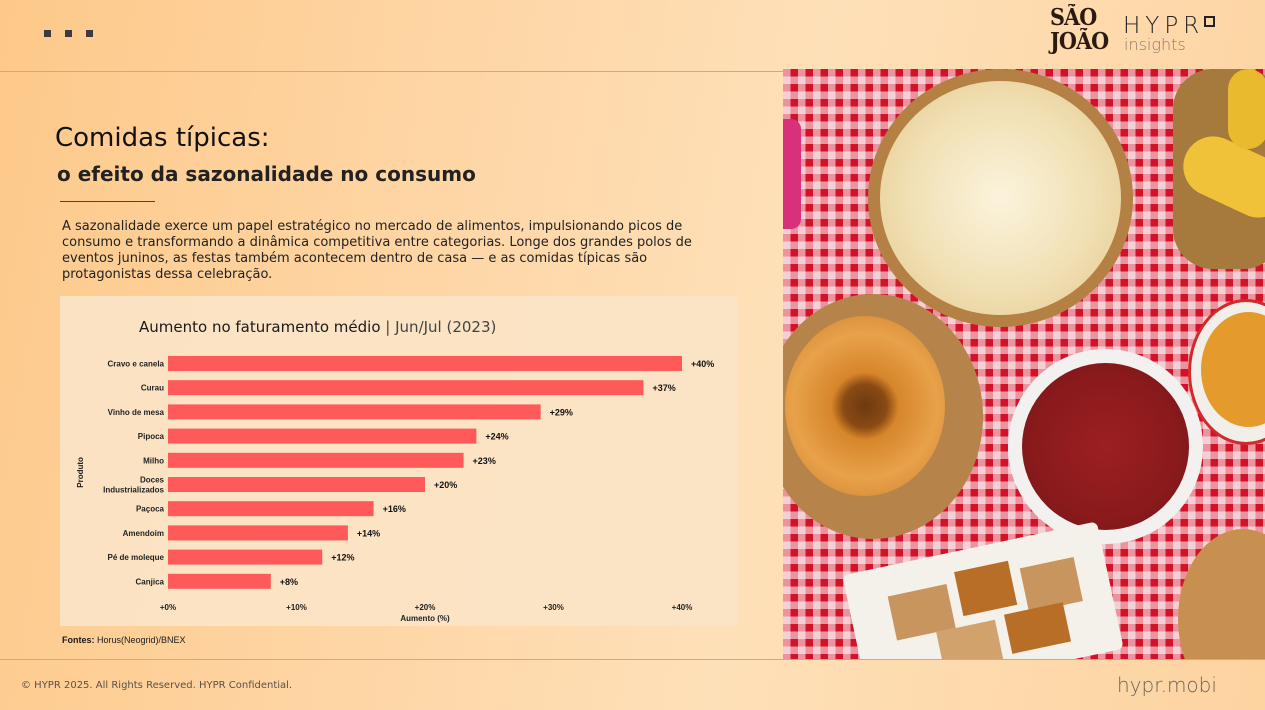 The image size is (1265, 710). I want to click on x-tick-label: +0%, so click(168, 607).